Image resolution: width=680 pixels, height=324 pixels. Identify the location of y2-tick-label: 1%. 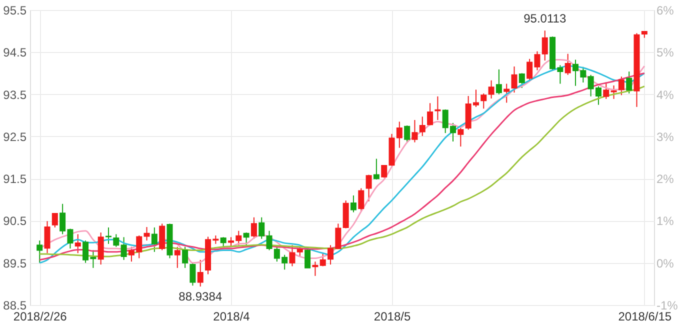
(665, 221).